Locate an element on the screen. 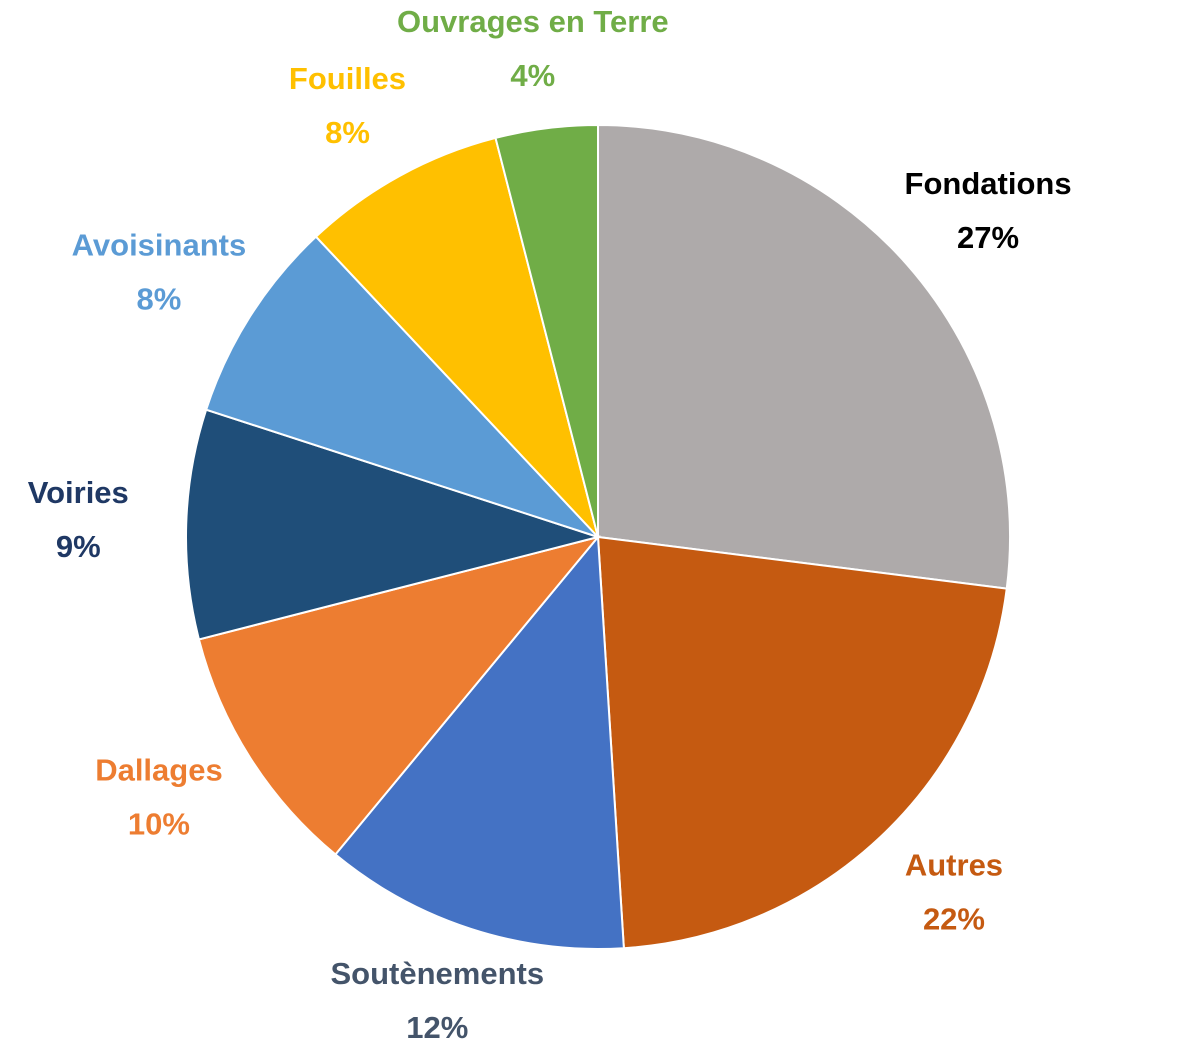 The image size is (1177, 1043). slice-label: Autres is located at coordinates (954, 864).